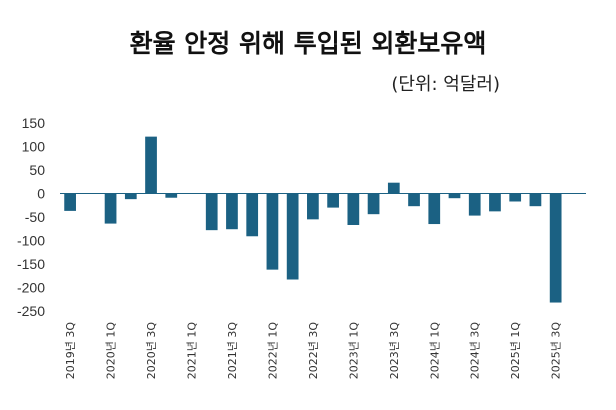 The image size is (616, 410). Describe the element at coordinates (445, 84) in the screenshot. I see `unit-label: (단위: 억달러)` at that location.